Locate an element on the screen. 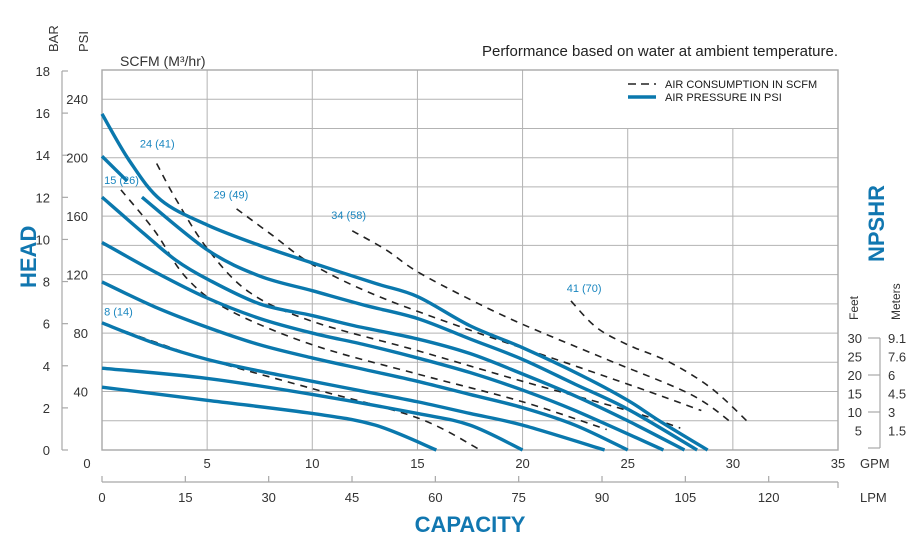 This screenshot has height=550, width=920. gpm-tick-label: 5 is located at coordinates (207, 463).